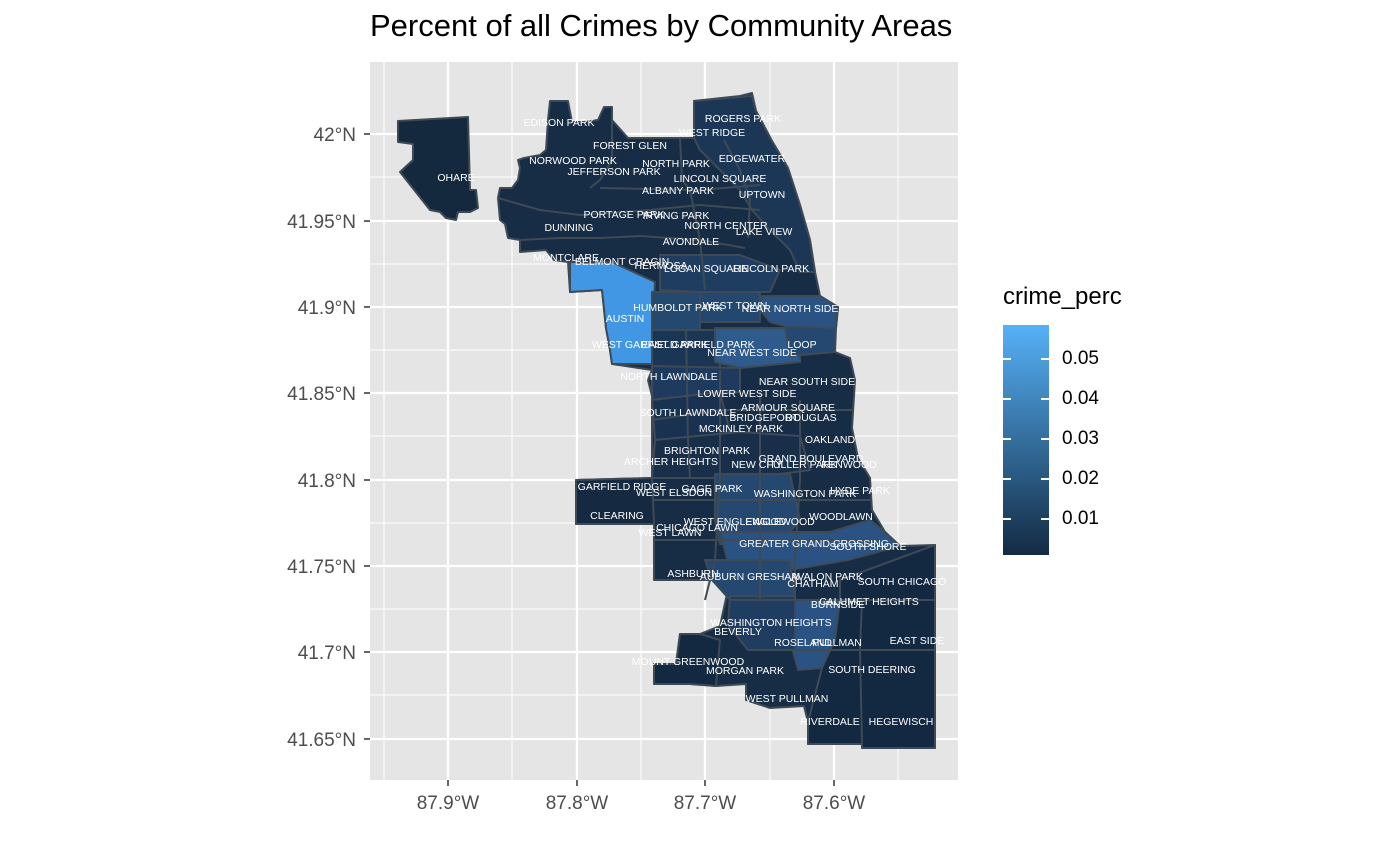 The width and height of the screenshot is (1400, 865). Describe the element at coordinates (762, 195) in the screenshot. I see `area-label: UPTOWN` at that location.